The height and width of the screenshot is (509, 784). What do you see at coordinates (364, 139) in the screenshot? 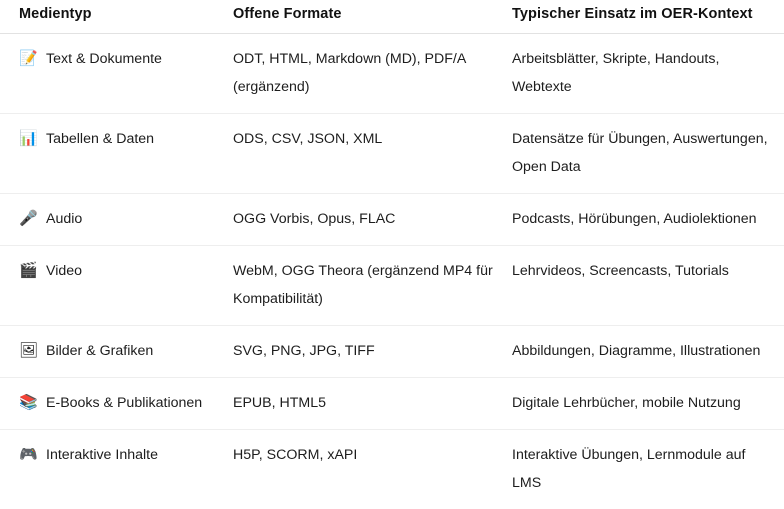
I see `offene-formate-text: ODS, CSV, JSON, XML` at bounding box center [364, 139].